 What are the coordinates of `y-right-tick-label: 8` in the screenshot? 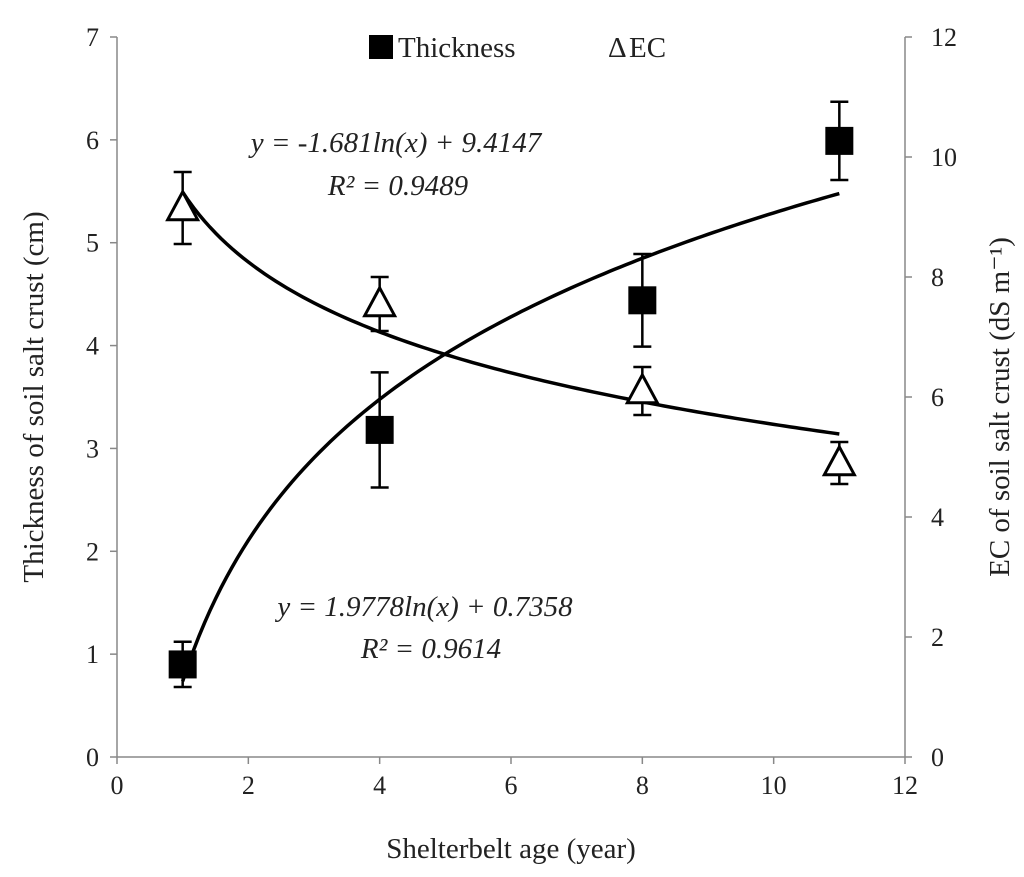 It's located at (937, 277).